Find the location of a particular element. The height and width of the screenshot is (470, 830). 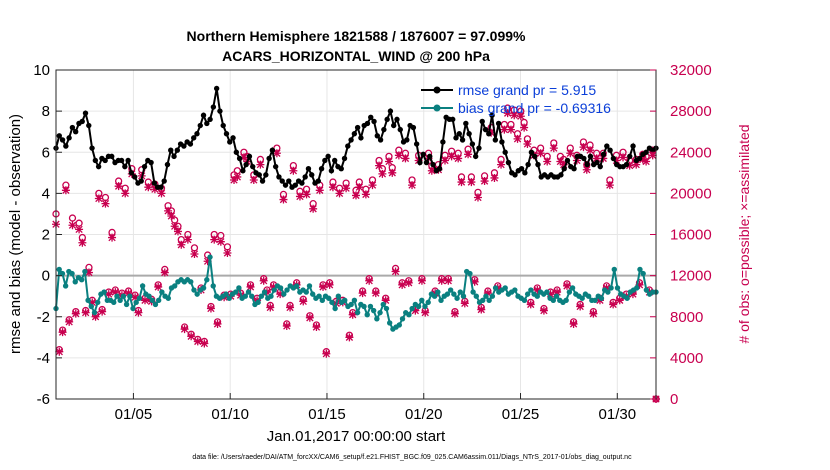

y-left-tick-label-2: -2 is located at coordinates (43, 317).